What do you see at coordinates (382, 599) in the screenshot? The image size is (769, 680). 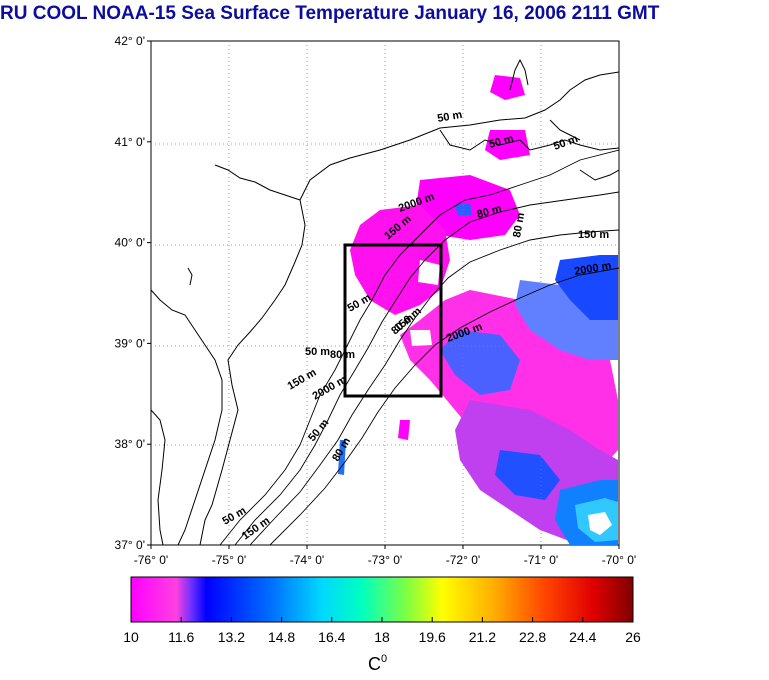 I see `colorbar` at bounding box center [382, 599].